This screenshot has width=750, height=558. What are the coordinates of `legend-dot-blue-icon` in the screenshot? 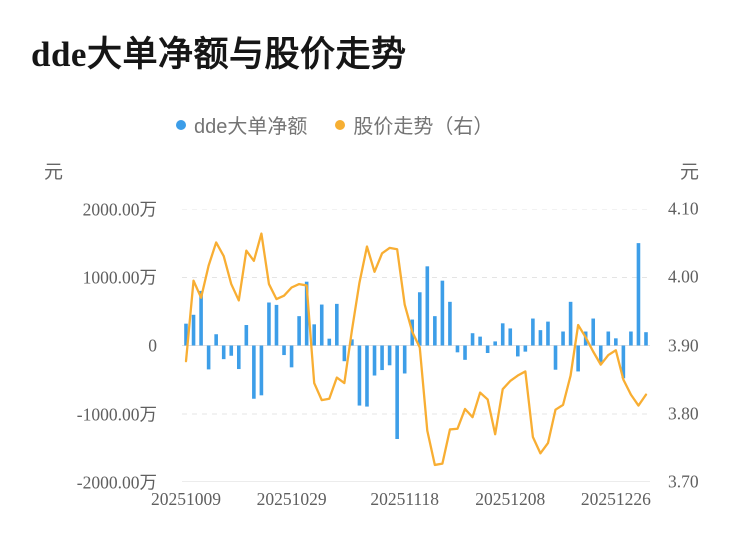 It's located at (181, 124).